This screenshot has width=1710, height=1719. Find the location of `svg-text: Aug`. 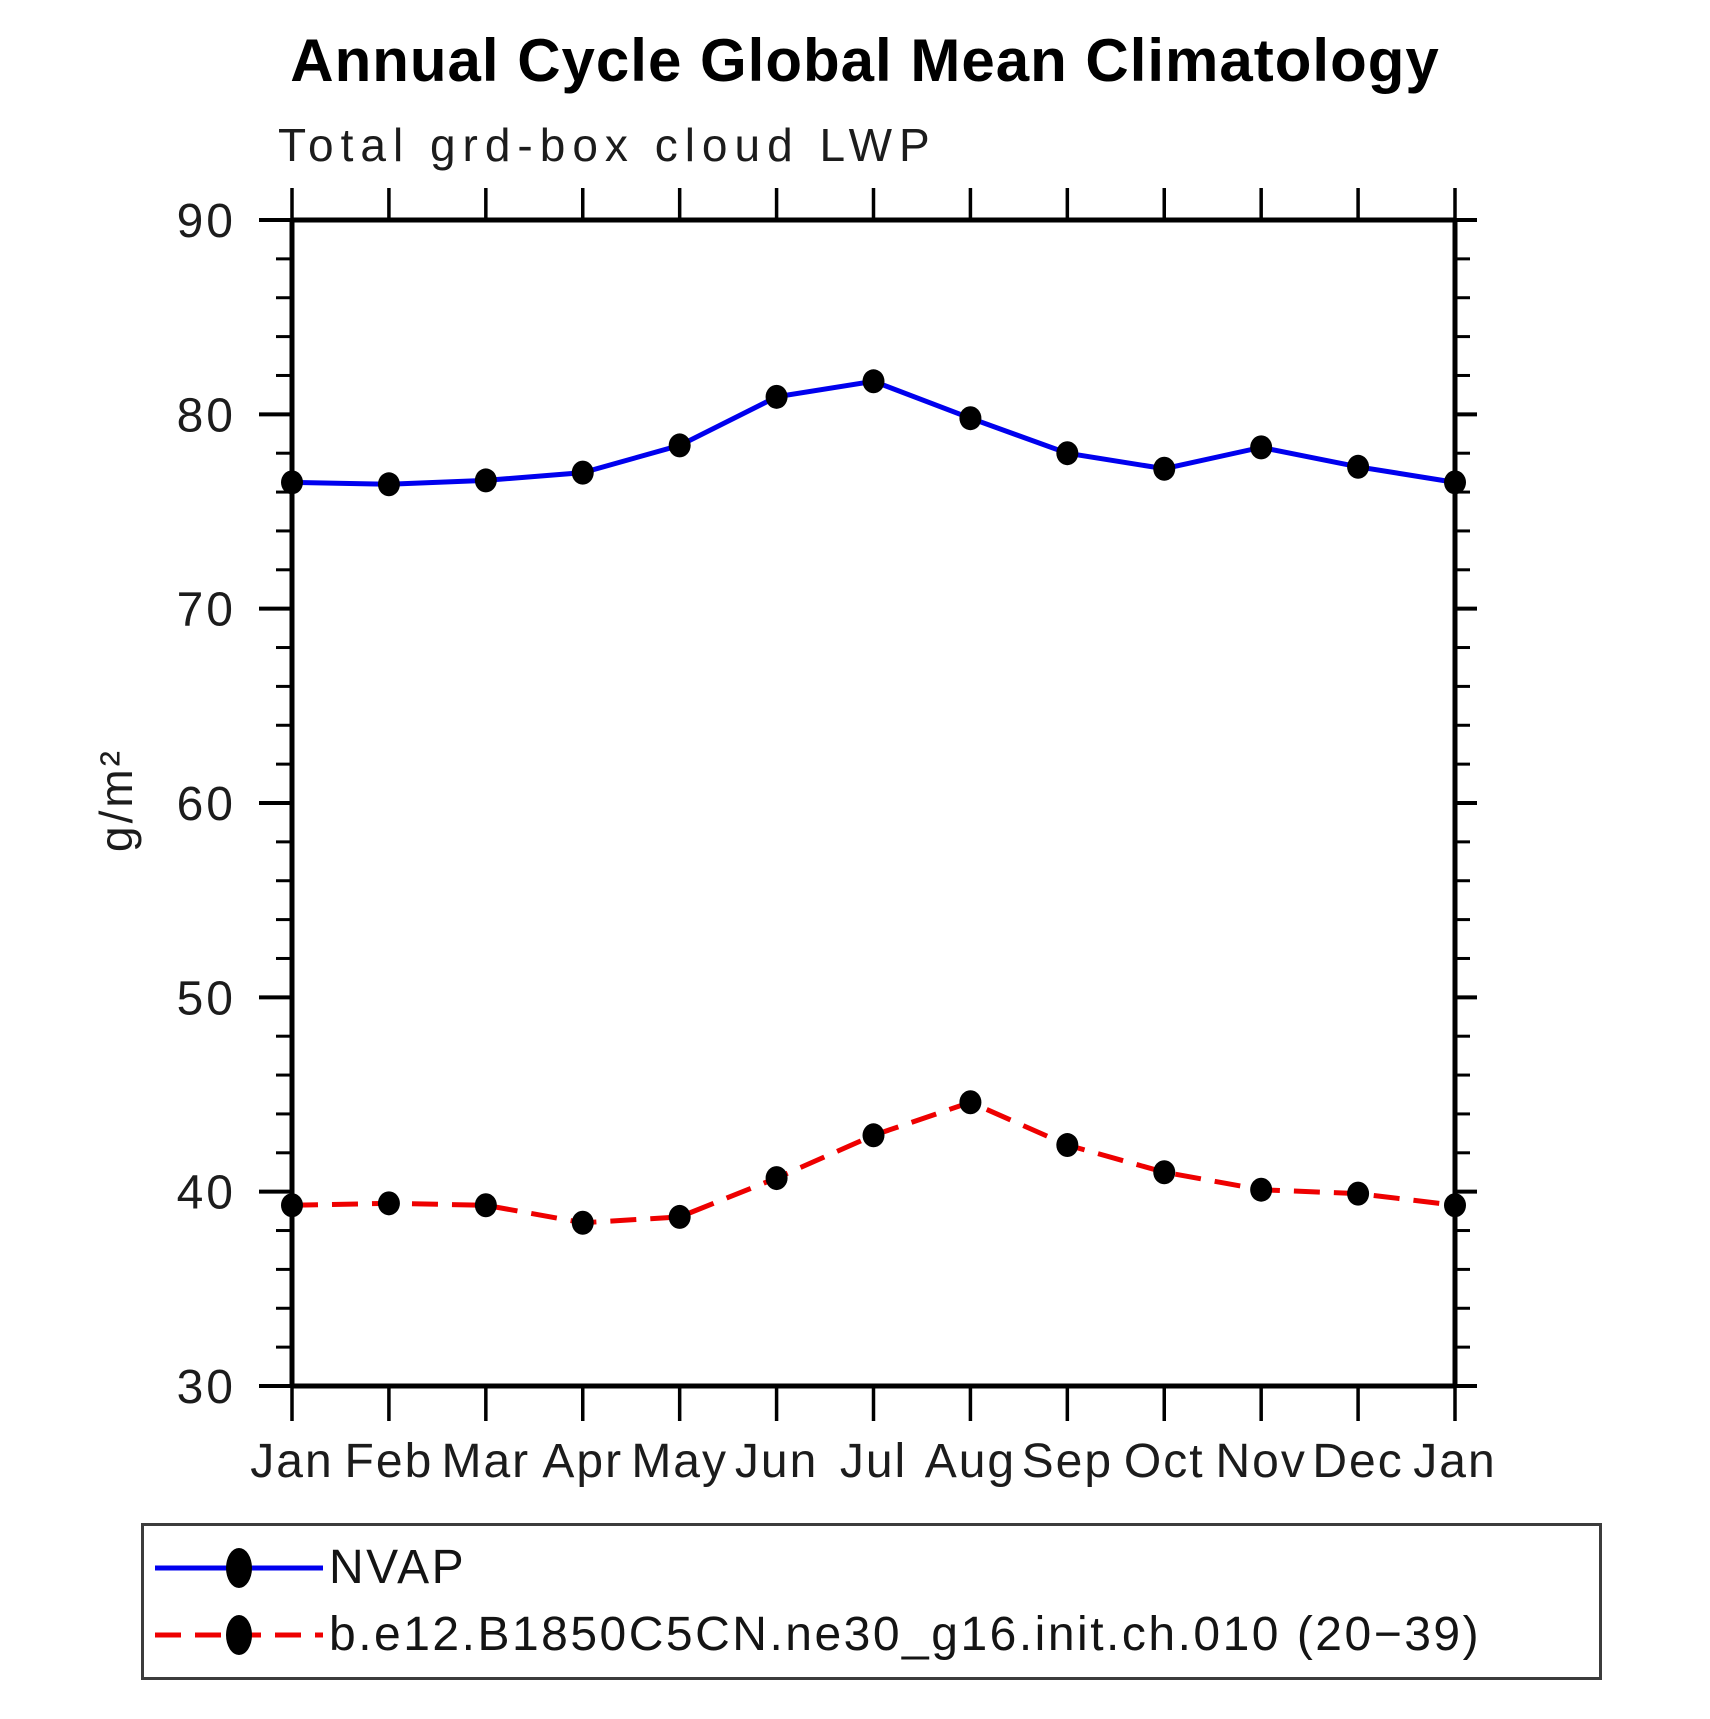

svg-text: Aug is located at coordinates (970, 1461).